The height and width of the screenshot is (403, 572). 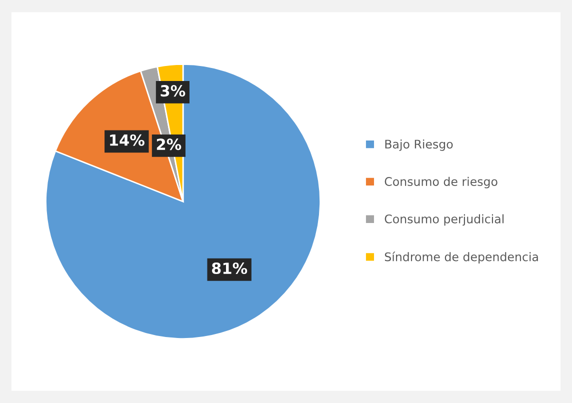 I want to click on data-label: 3%, so click(x=173, y=91).